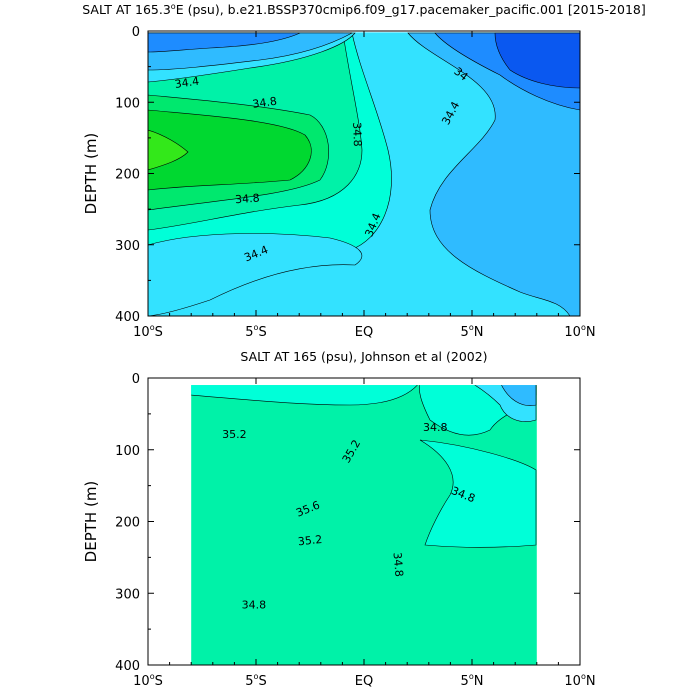  I want to click on band-34.6-top, so click(304, 395).